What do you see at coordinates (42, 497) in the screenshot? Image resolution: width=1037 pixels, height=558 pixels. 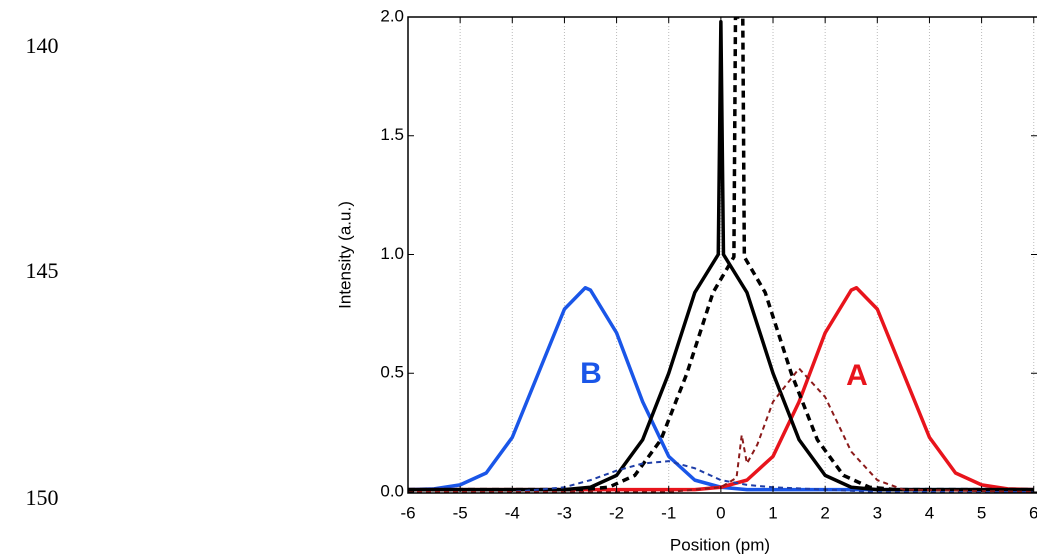 I see `line-number: 150` at bounding box center [42, 497].